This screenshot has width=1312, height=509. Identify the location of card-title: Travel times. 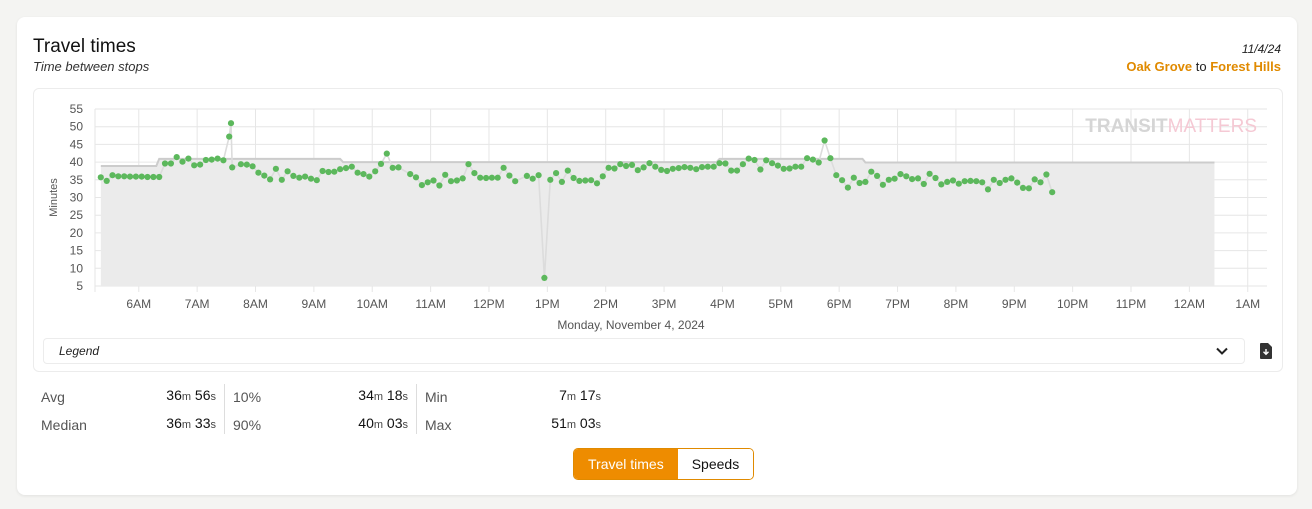
(84, 46).